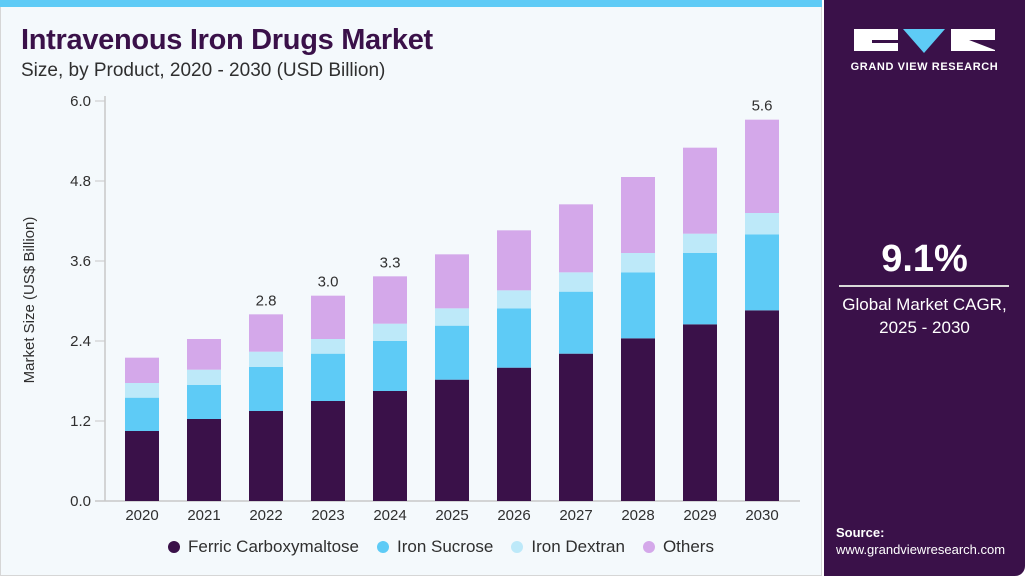  Describe the element at coordinates (924, 41) in the screenshot. I see `gvr-logo-icon` at that location.